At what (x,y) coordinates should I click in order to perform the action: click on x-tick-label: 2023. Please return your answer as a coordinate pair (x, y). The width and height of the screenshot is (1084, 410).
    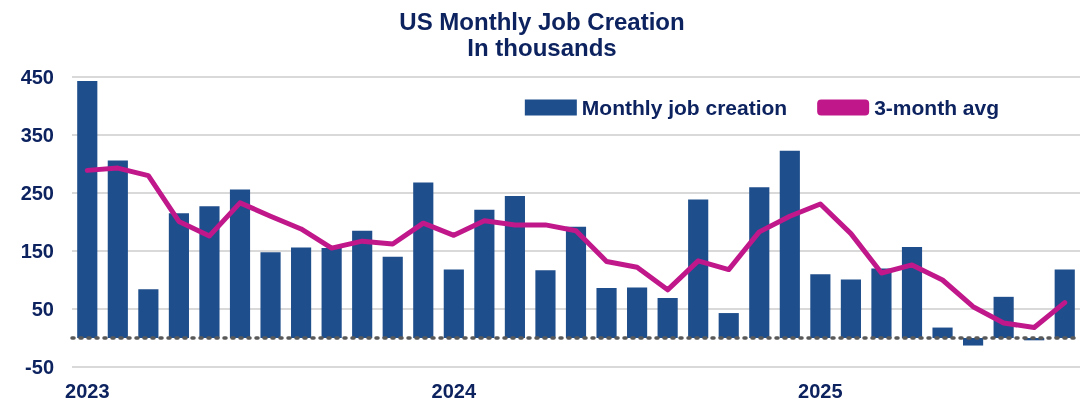
    Looking at the image, I should click on (87, 391).